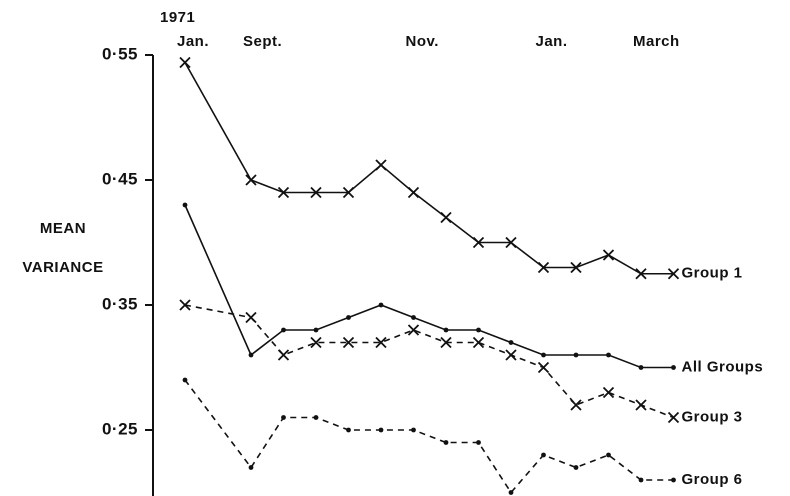  Describe the element at coordinates (120, 428) in the screenshot. I see `y-tick-label: 0·25` at that location.